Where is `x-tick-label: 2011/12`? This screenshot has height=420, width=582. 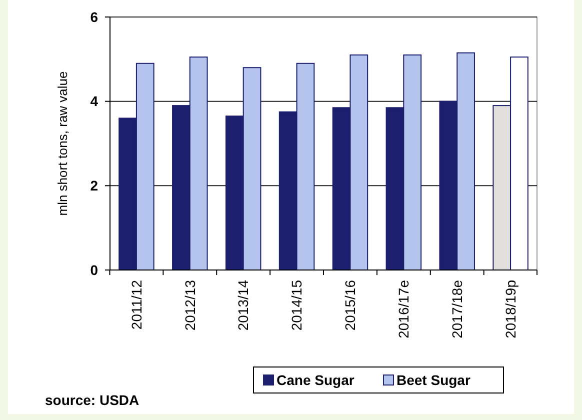 x-tick-label: 2011/12 is located at coordinates (136, 305).